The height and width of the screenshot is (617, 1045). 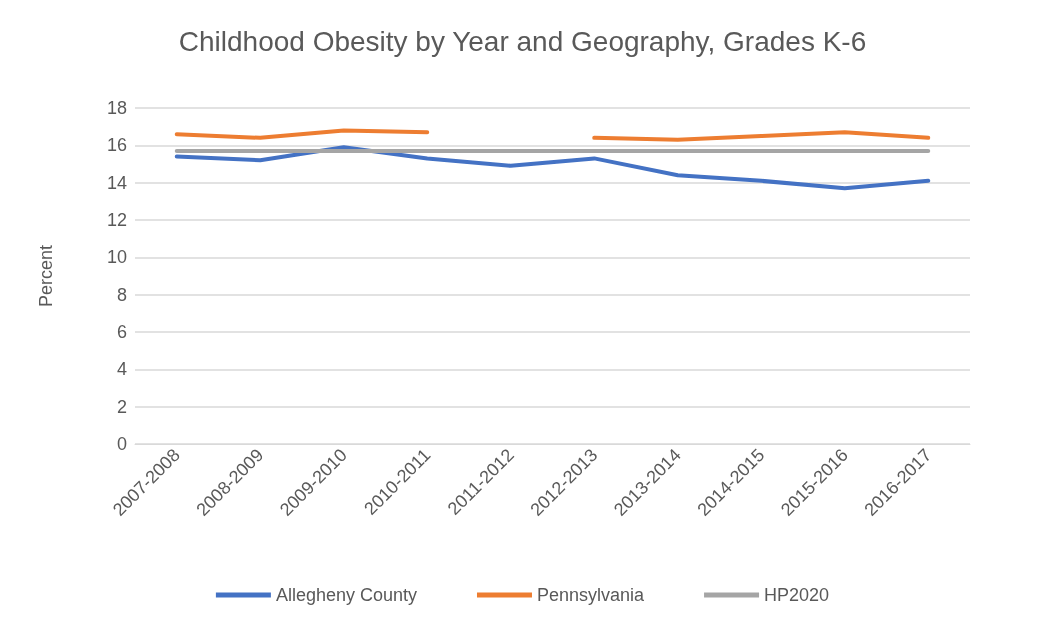 What do you see at coordinates (121, 444) in the screenshot?
I see `y-tick-label: 0` at bounding box center [121, 444].